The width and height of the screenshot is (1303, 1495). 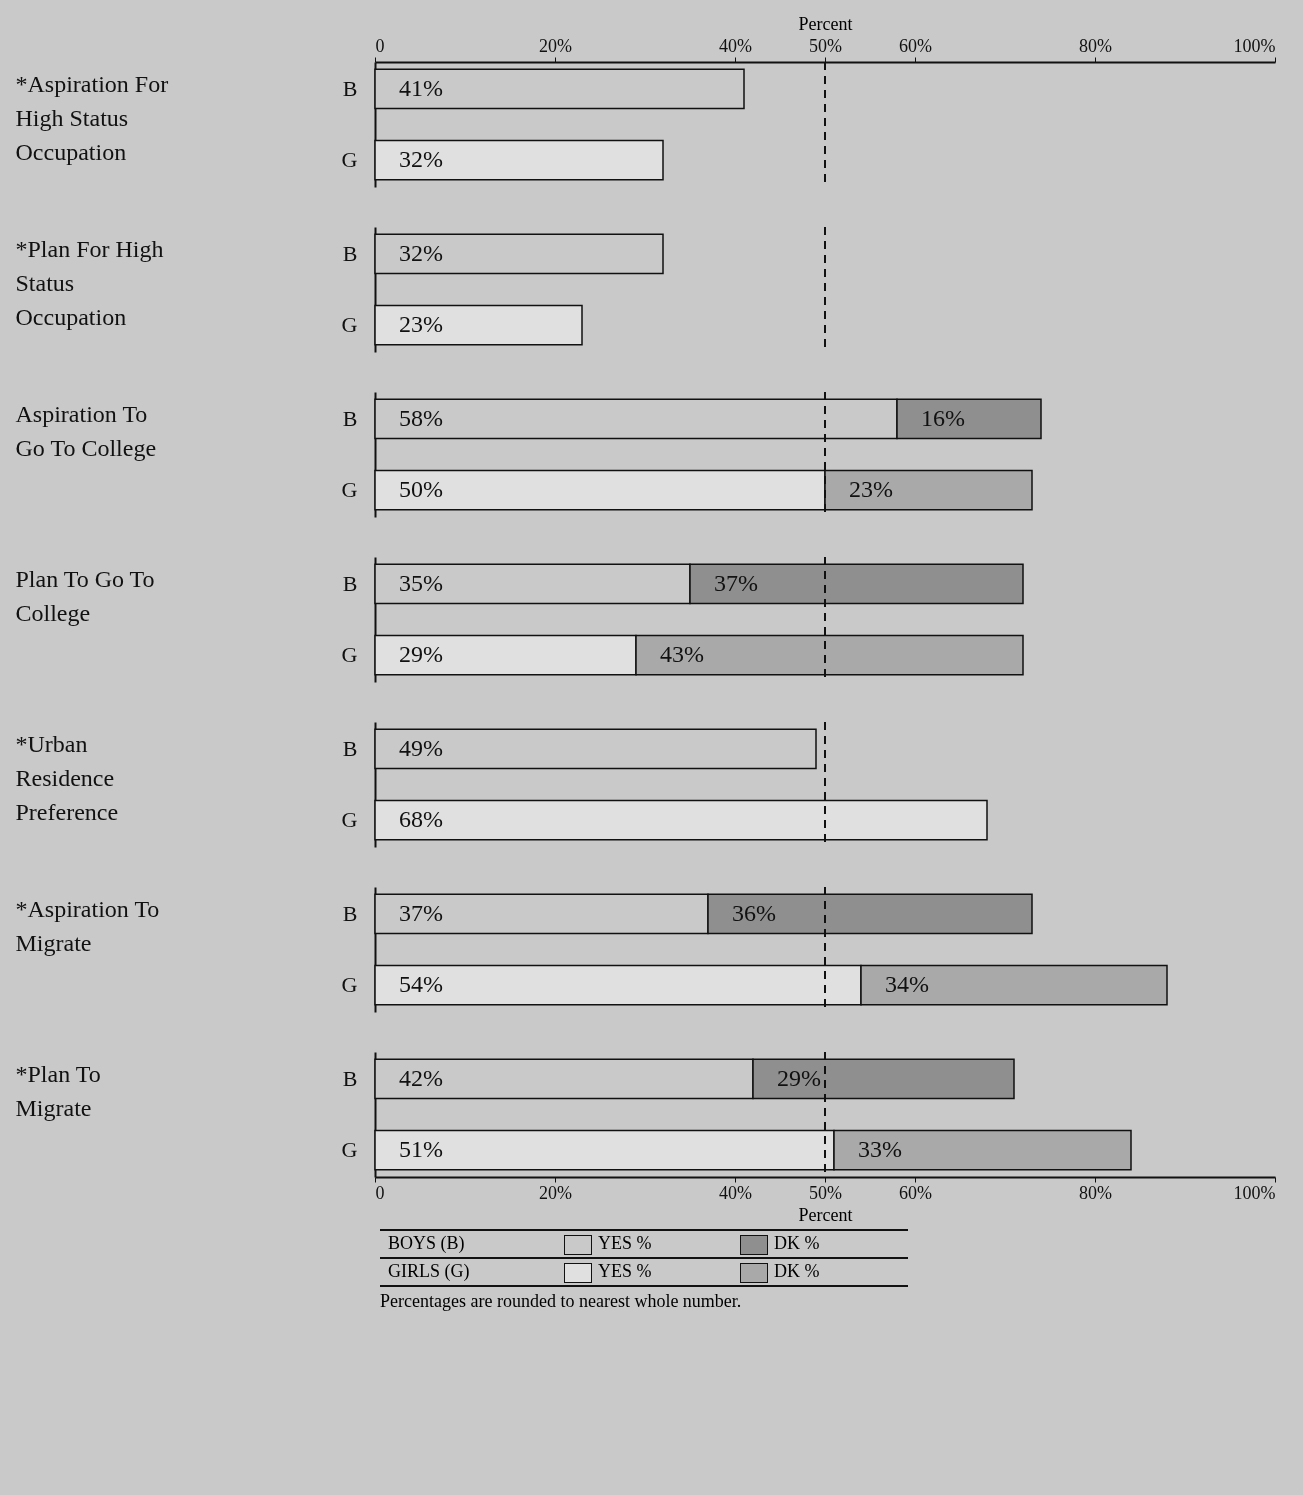 I want to click on legend-label: DK %, so click(x=820, y=1244).